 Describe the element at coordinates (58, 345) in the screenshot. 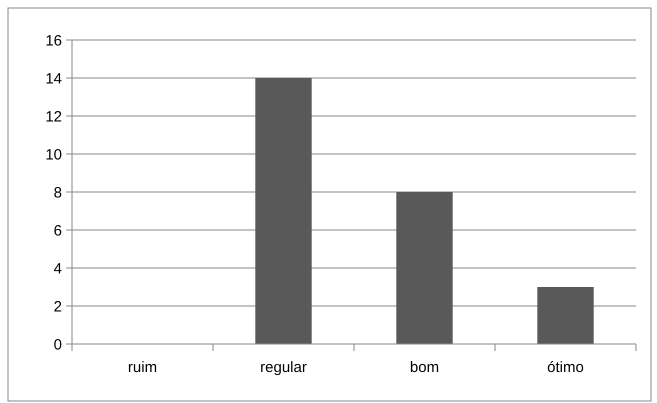

I see `y-tick-label: 0` at that location.